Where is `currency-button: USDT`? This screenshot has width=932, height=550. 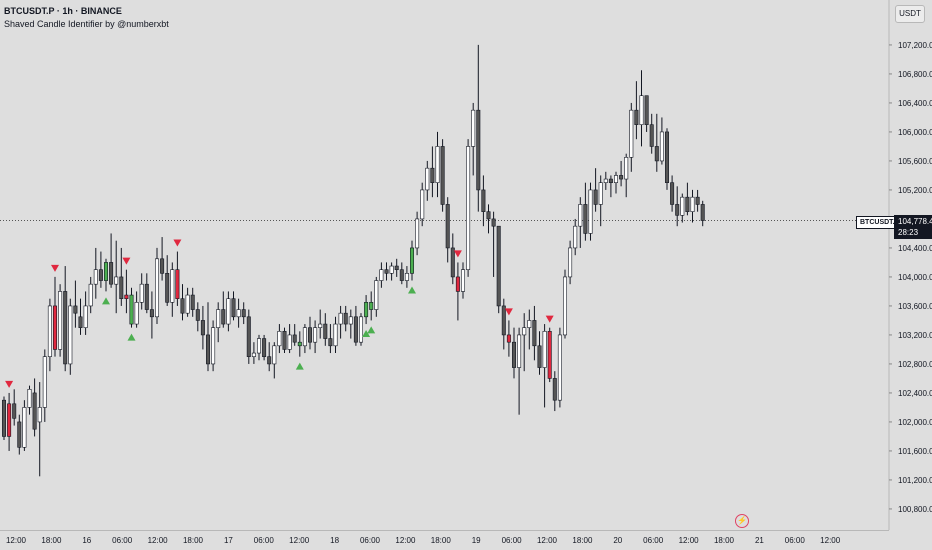 currency-button: USDT is located at coordinates (910, 14).